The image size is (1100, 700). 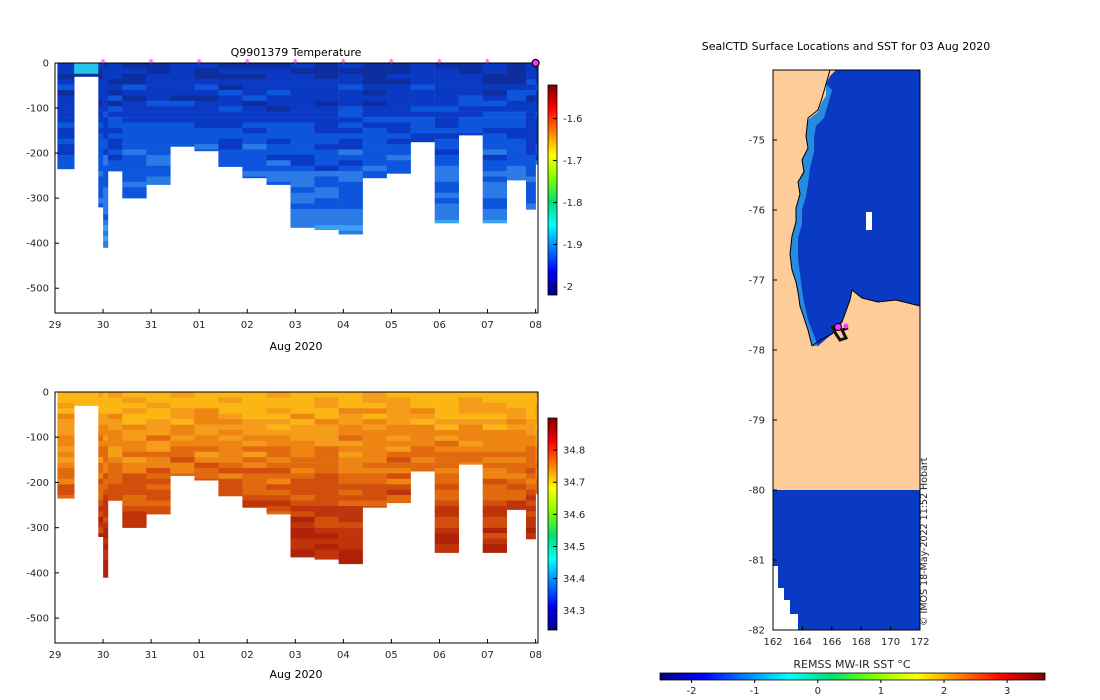 I want to click on y-tick-label: -500, so click(x=37, y=619).